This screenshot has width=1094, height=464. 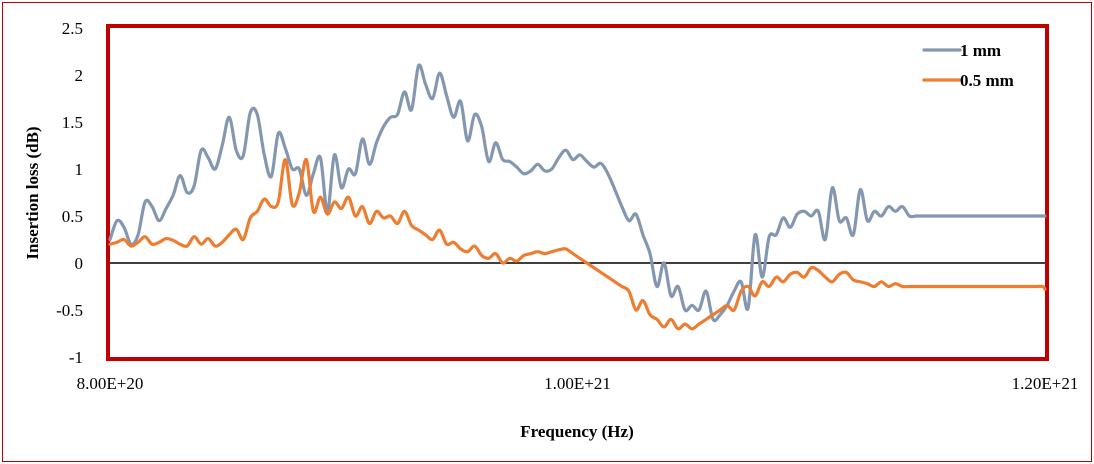 I want to click on y-tick-label: 1, so click(x=79, y=169).